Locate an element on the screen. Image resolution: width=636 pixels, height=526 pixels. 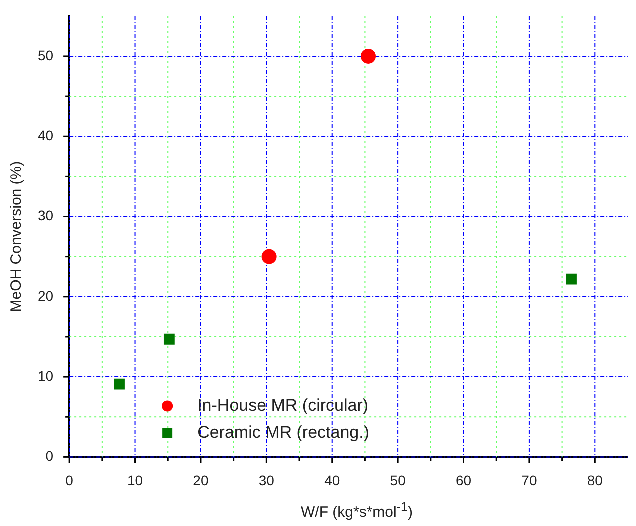
x-tick-label: 40 is located at coordinates (332, 480).